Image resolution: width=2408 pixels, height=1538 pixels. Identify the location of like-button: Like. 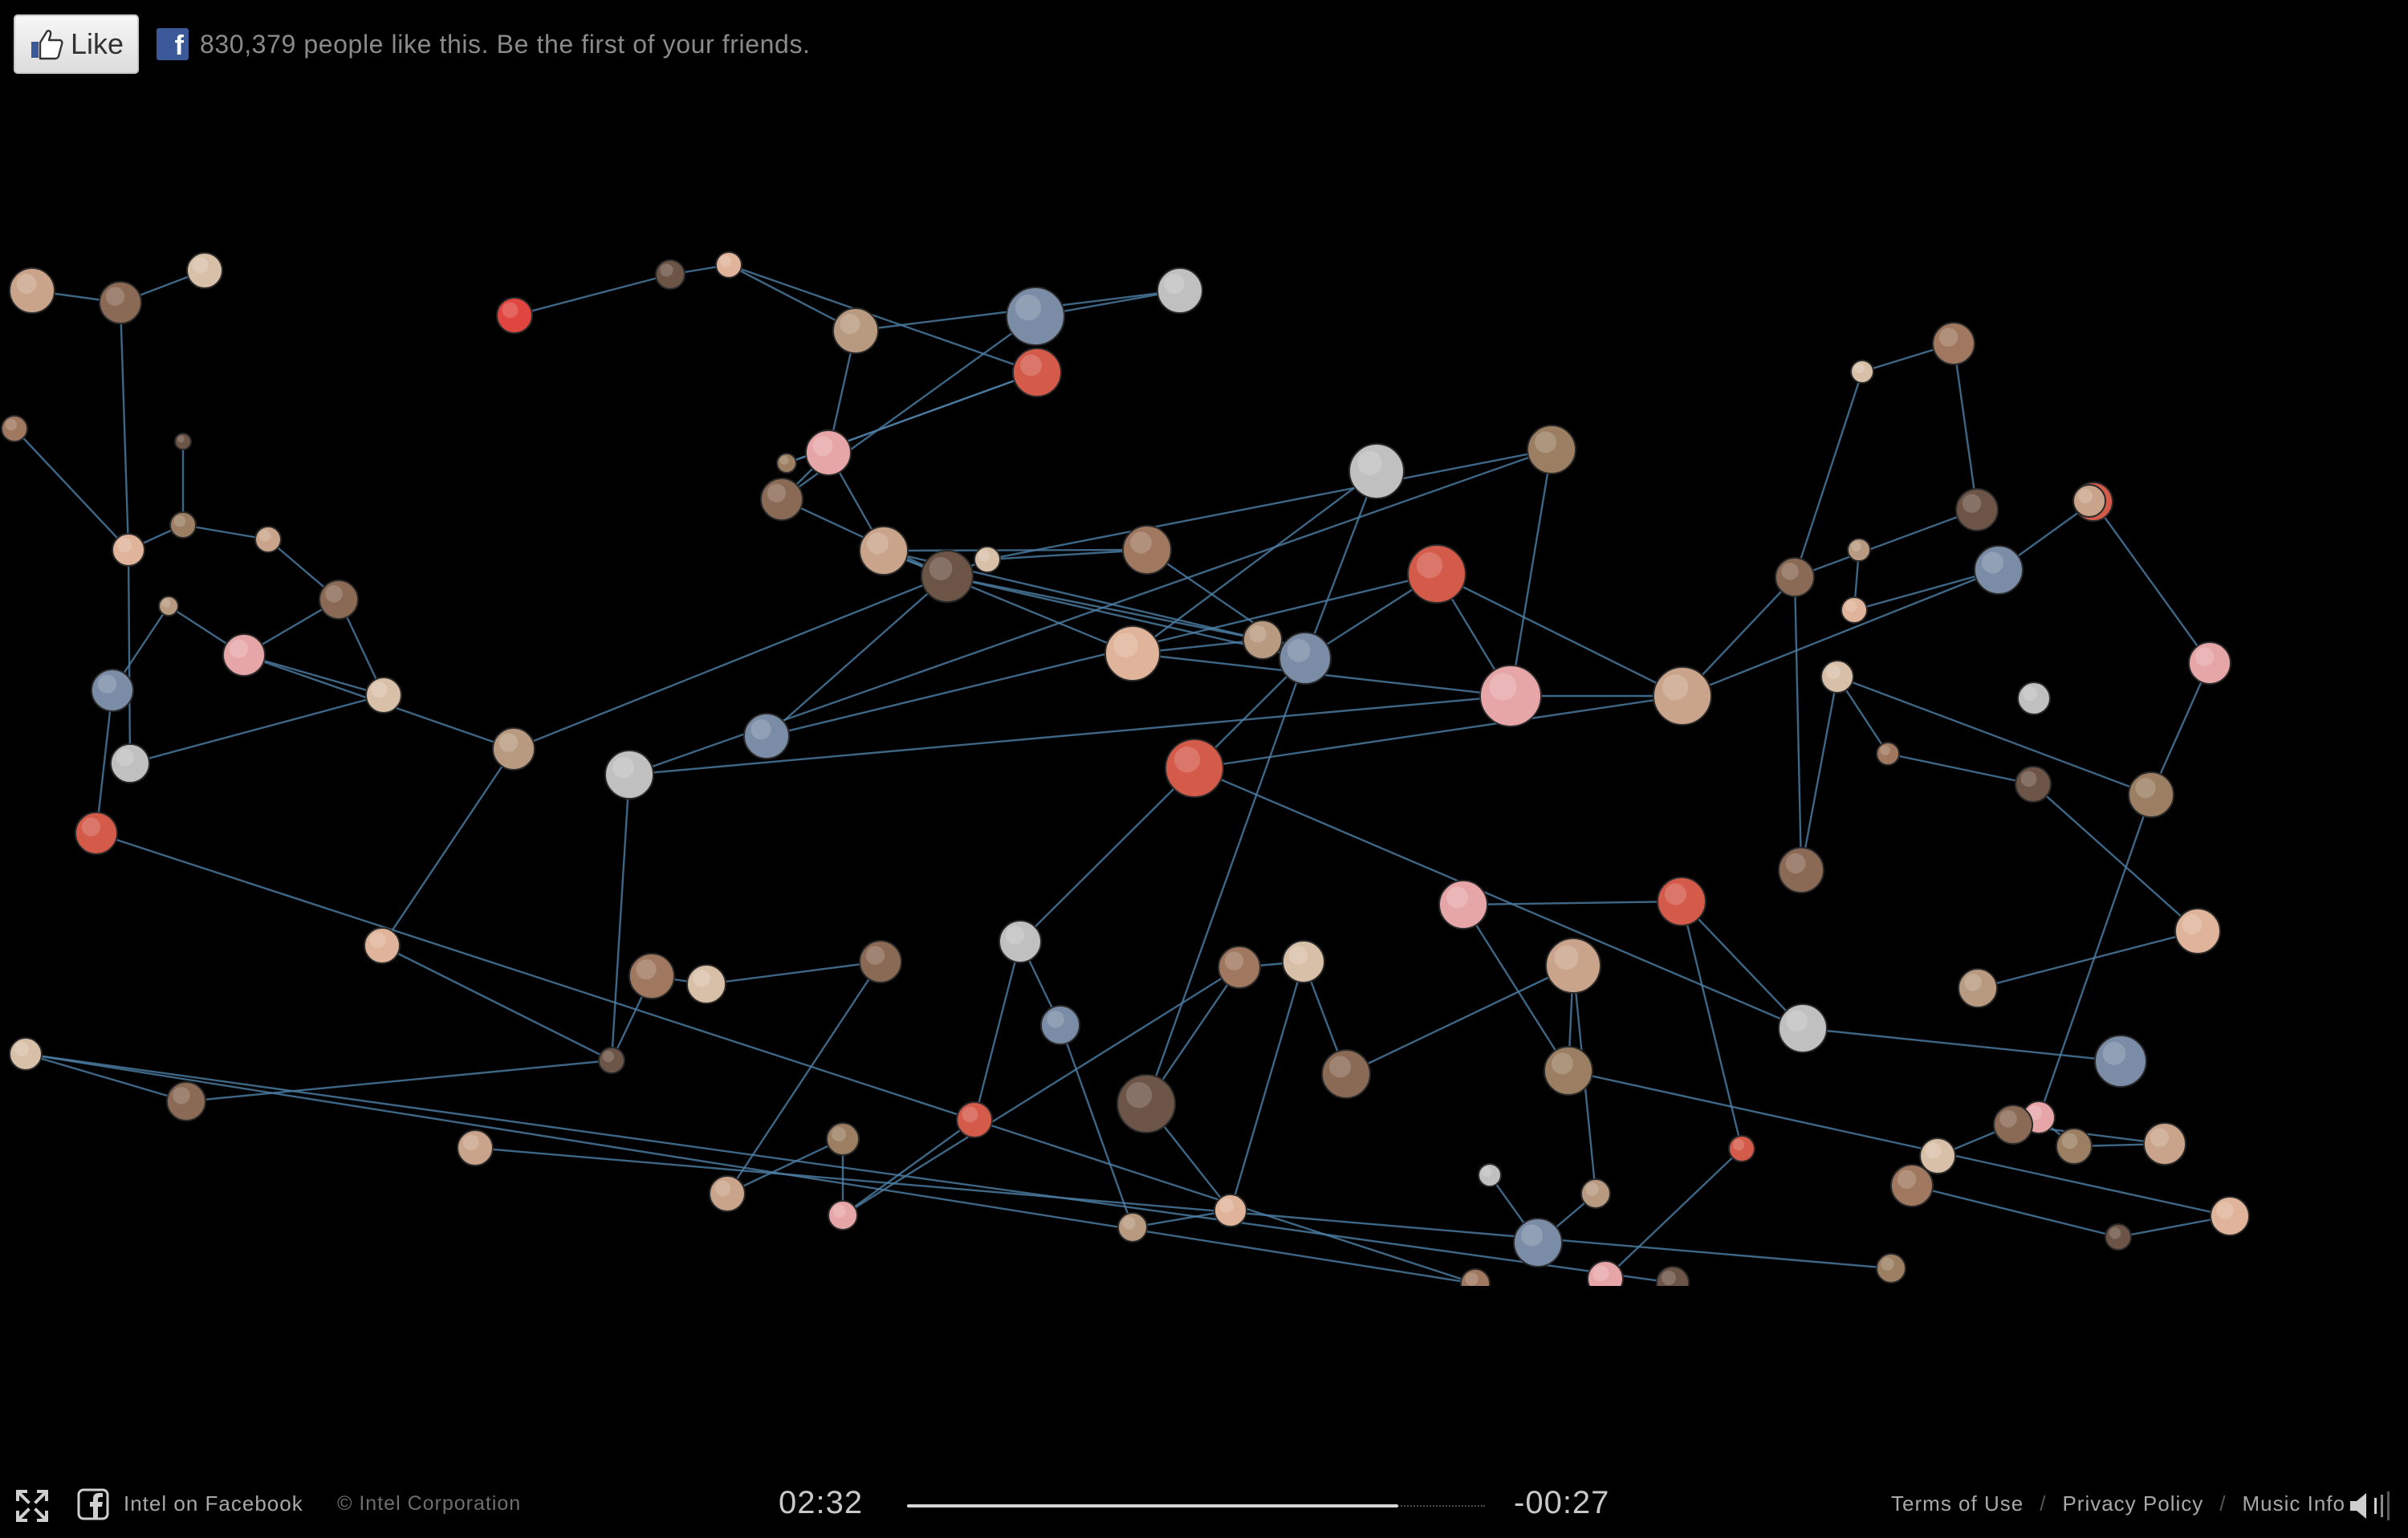
(76, 44).